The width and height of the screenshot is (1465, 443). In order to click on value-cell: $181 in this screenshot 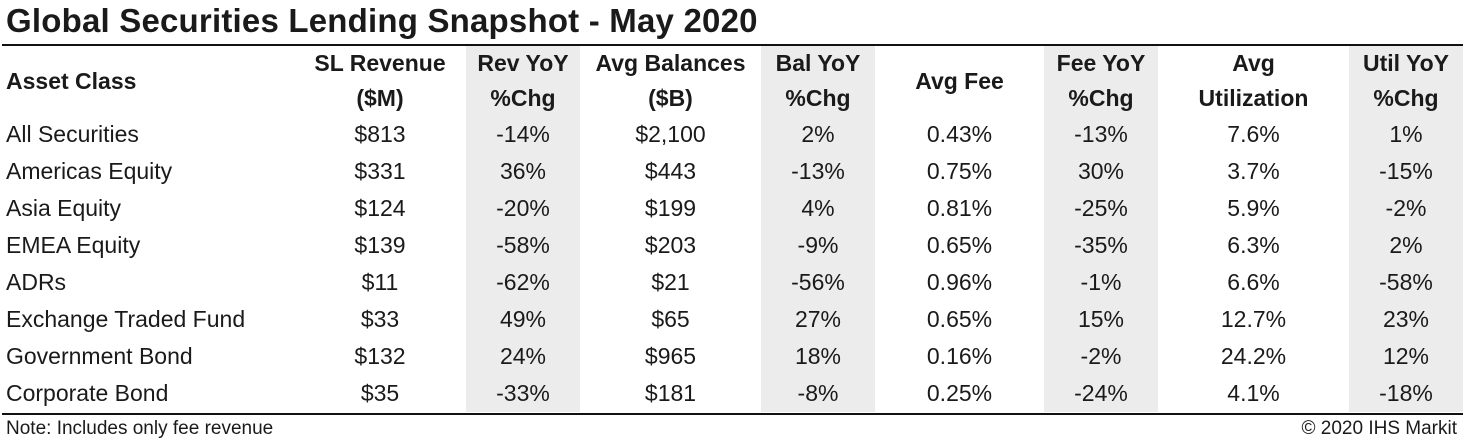, I will do `click(670, 393)`.